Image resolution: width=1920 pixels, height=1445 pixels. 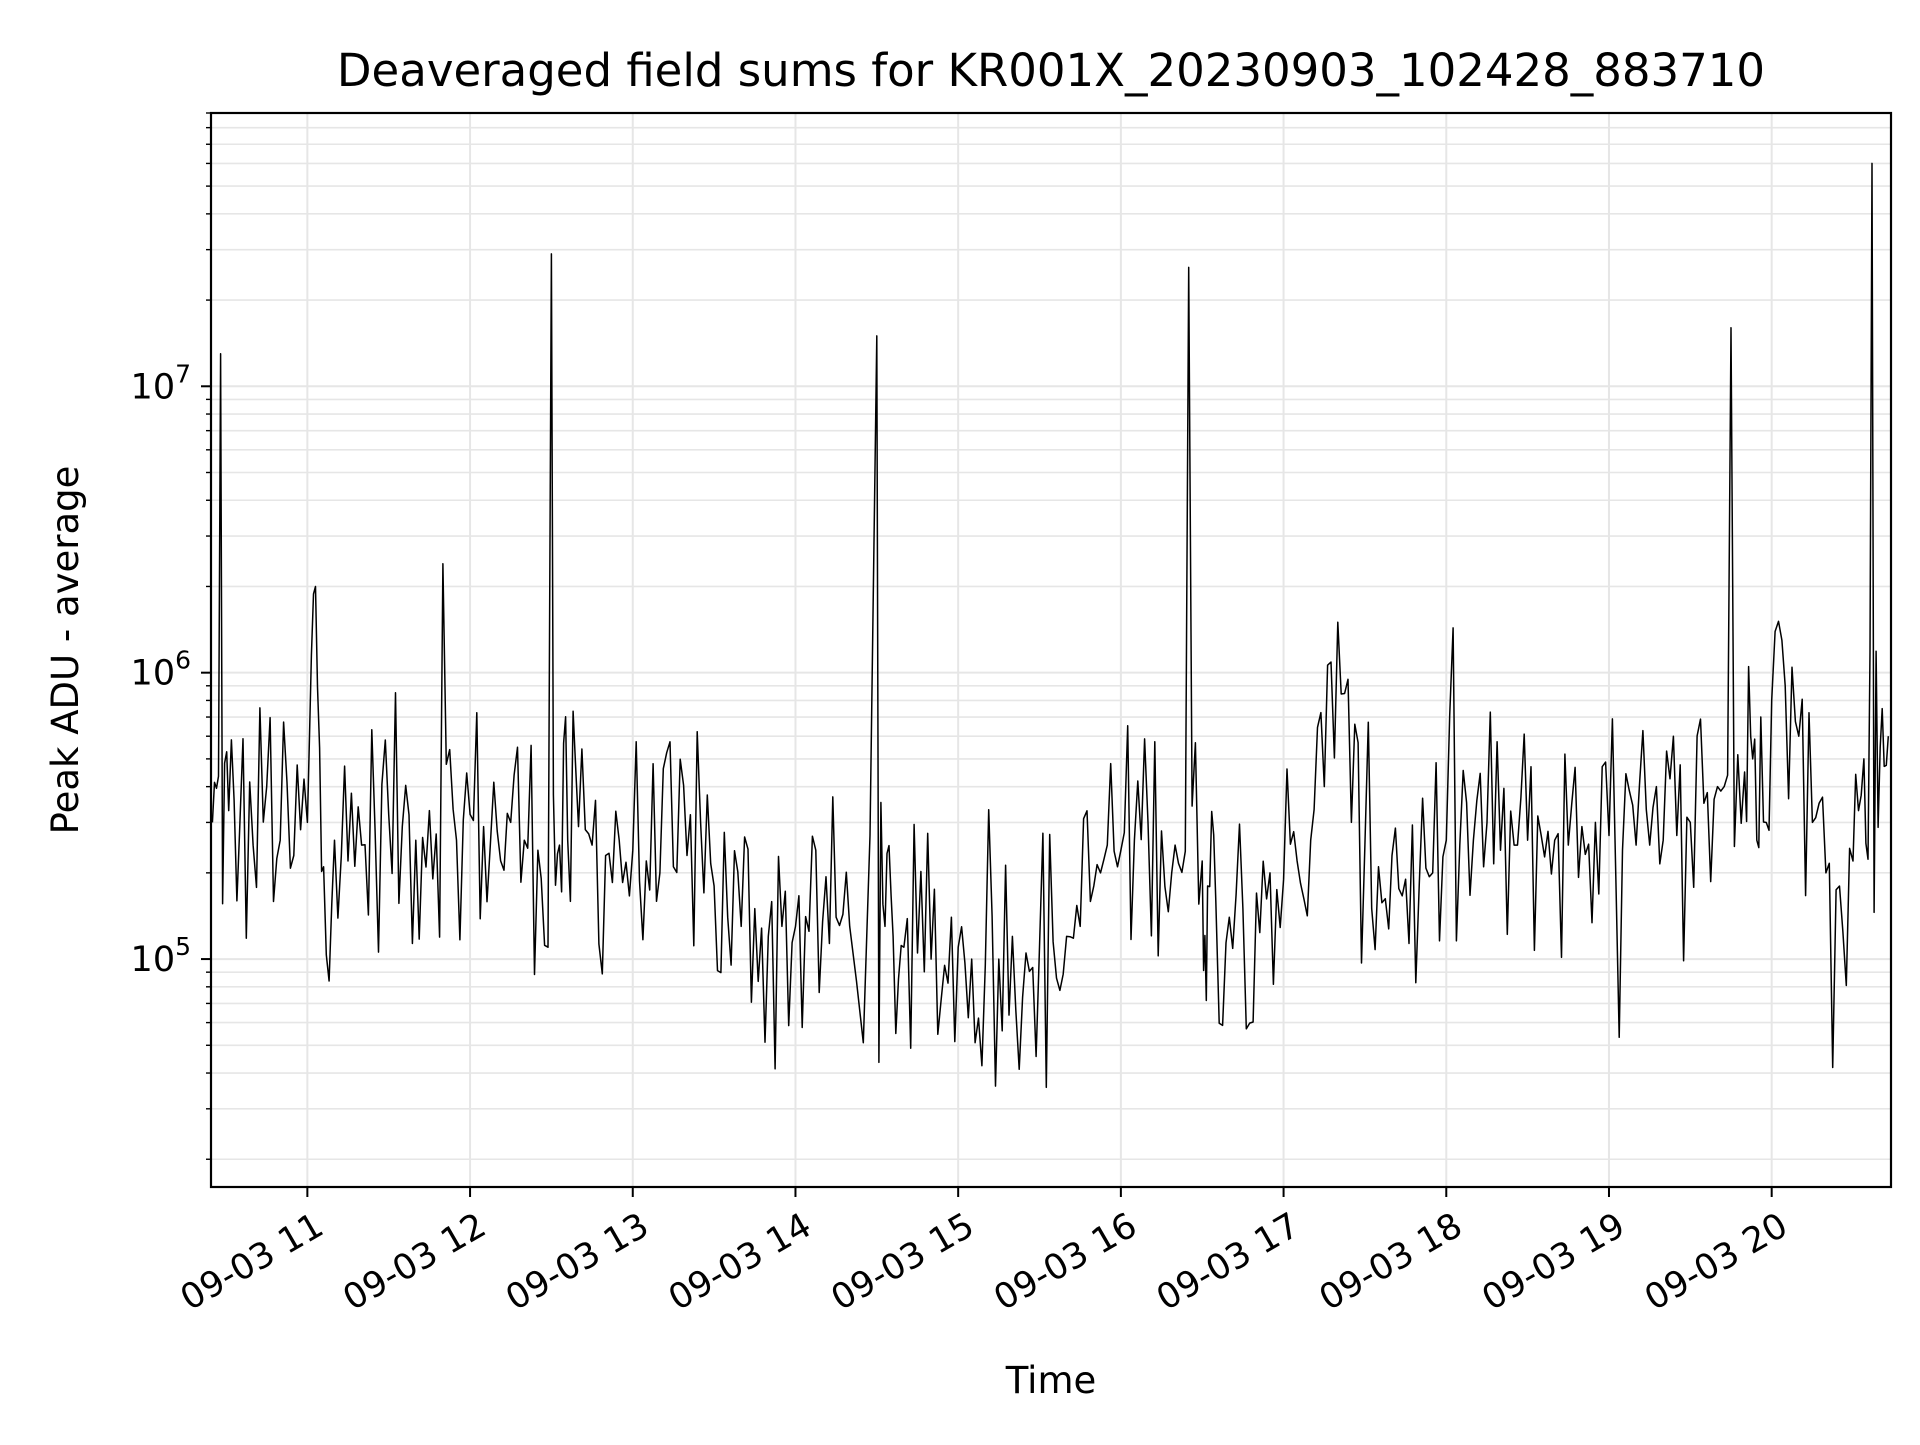 I want to click on y-tick-exponent: 7, so click(x=183, y=373).